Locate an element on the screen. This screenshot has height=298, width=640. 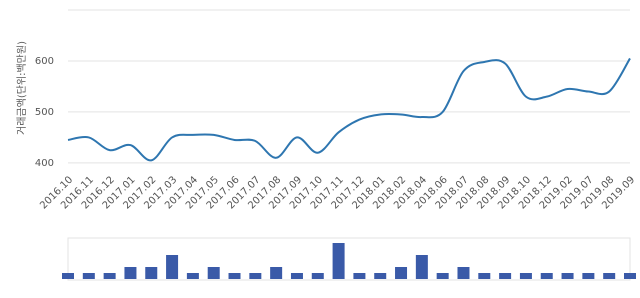
y-axis-label: 거래금액(단위:백만원) is located at coordinates (21, 88).